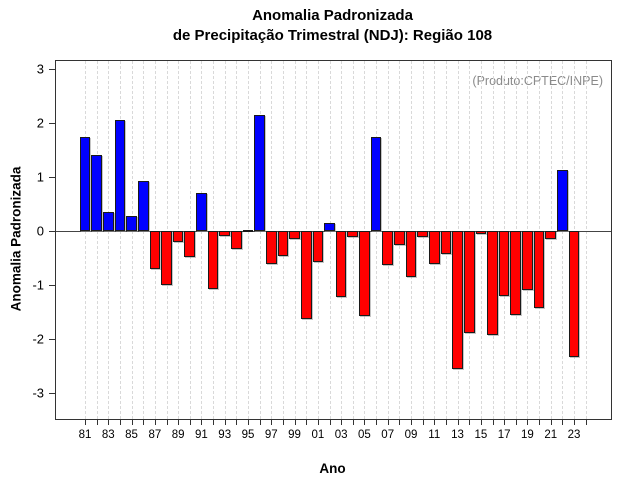  I want to click on bar-2006, so click(376, 183).